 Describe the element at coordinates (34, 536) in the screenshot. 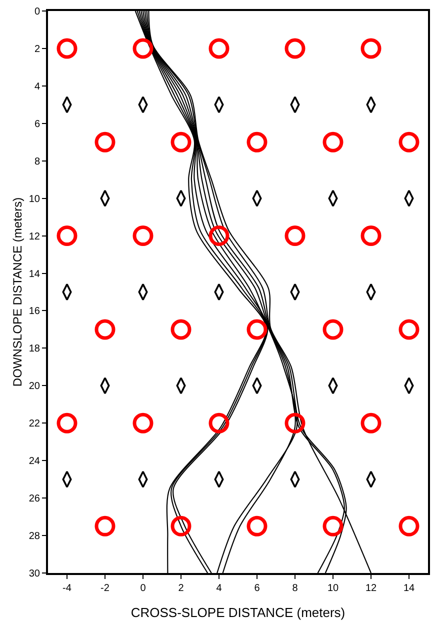

I see `y-tick-label: 28` at that location.